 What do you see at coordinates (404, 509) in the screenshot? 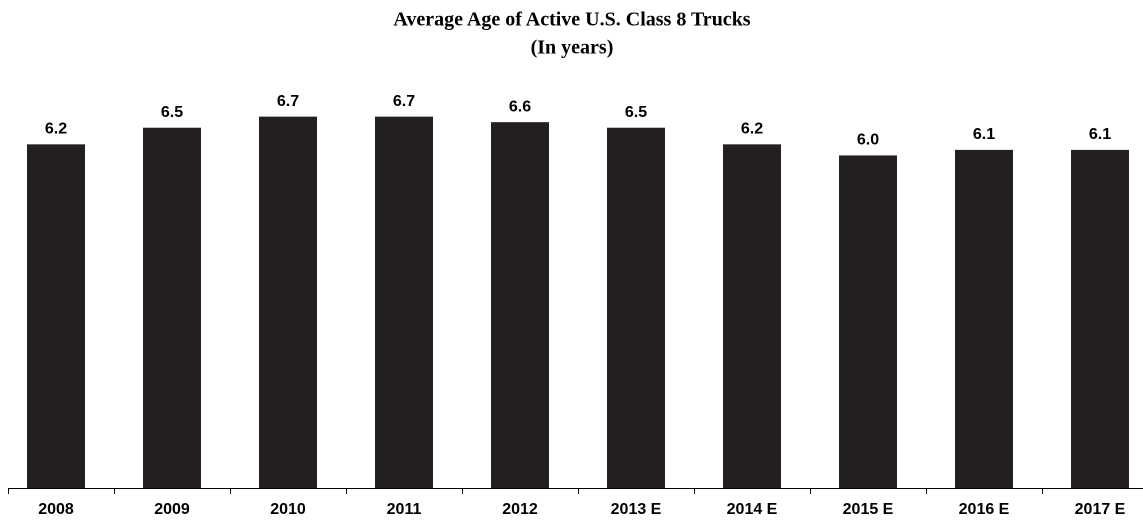
I see `x-tick-label: 2011` at bounding box center [404, 509].